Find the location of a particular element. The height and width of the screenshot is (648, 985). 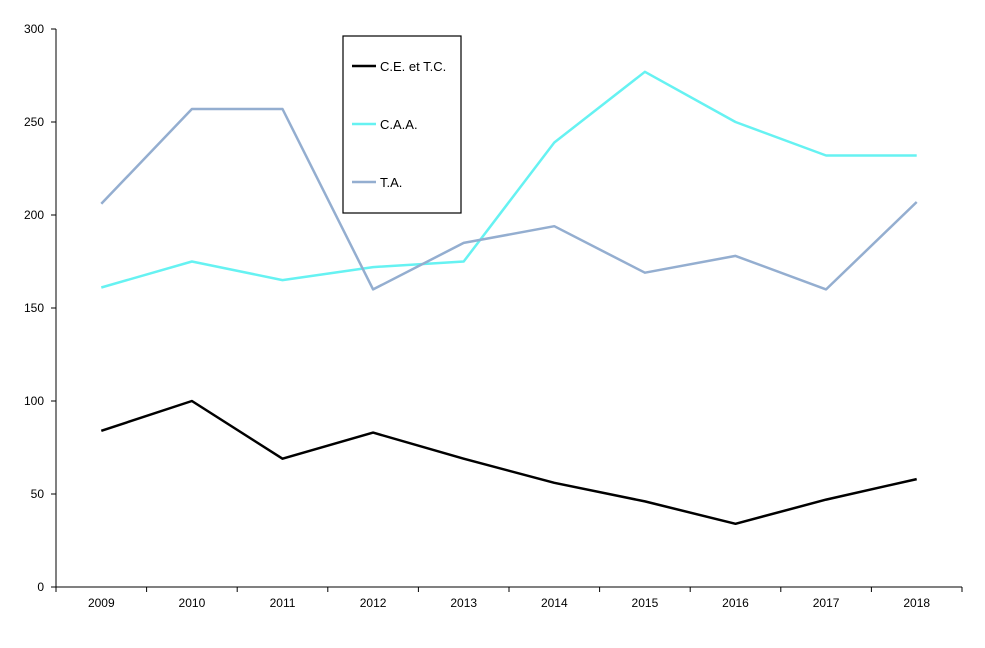

y-tick-label: 150 is located at coordinates (34, 308).